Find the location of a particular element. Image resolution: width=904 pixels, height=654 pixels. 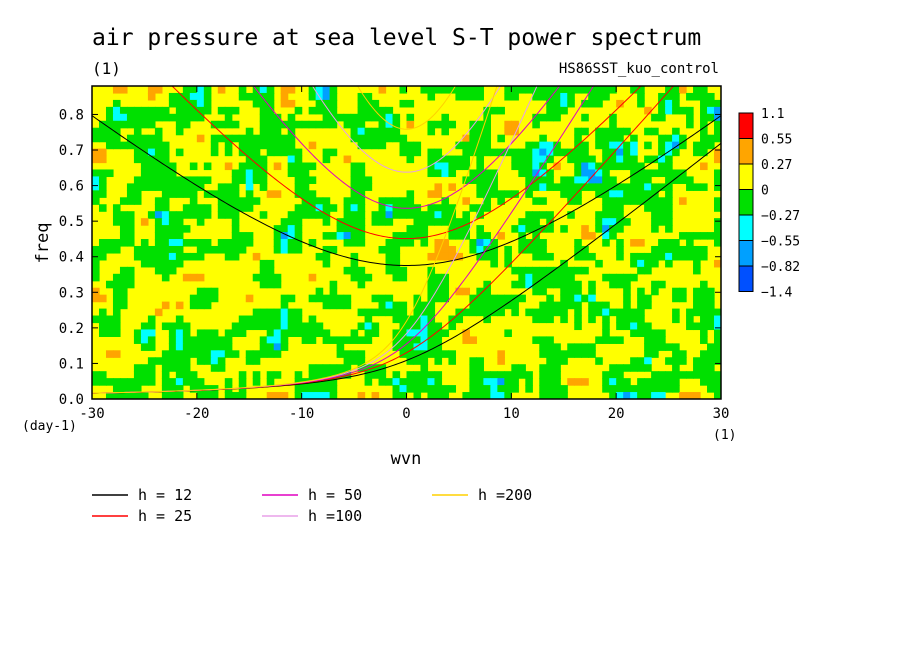

legend-label: h =200 is located at coordinates (505, 495).